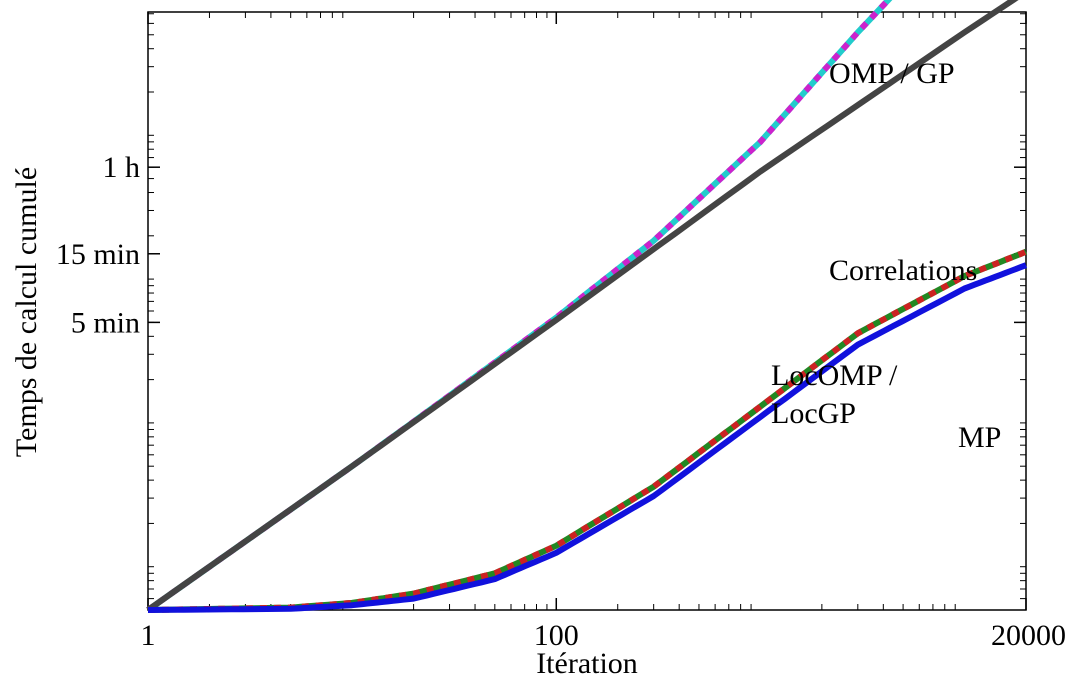 The height and width of the screenshot is (677, 1072). I want to click on y-tick-label: 5 min, so click(105, 322).